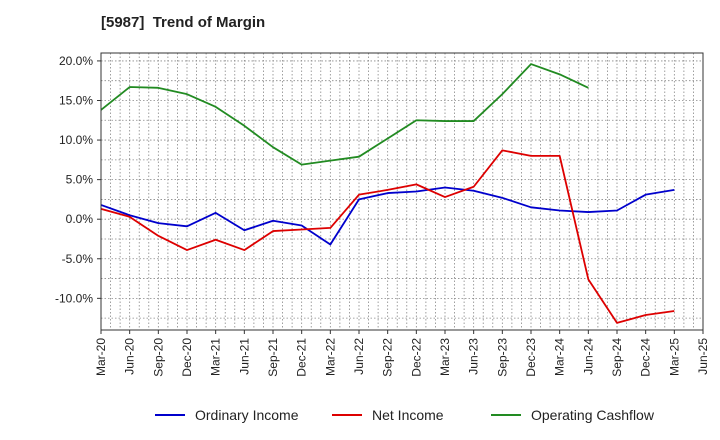 This screenshot has width=720, height=440. I want to click on y-tick-label: 5.0%, so click(80, 180).